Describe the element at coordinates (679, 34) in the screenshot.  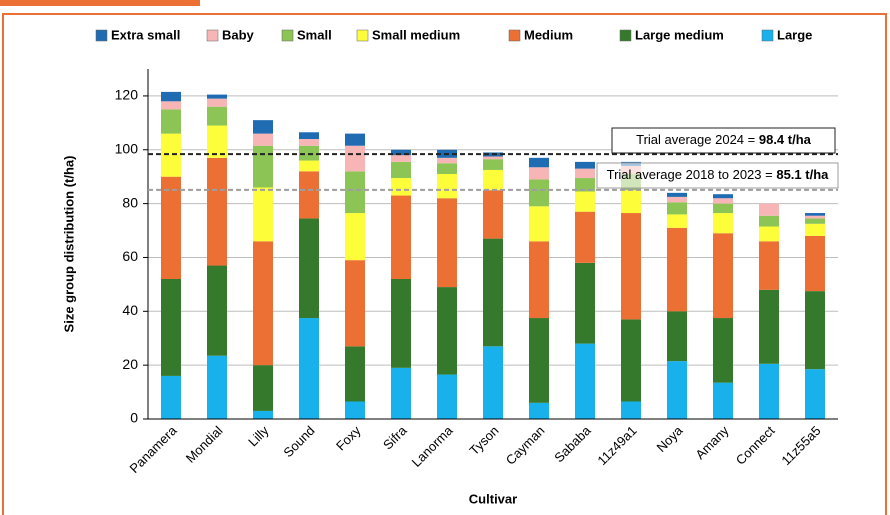
I see `legend-label: Large medium` at that location.